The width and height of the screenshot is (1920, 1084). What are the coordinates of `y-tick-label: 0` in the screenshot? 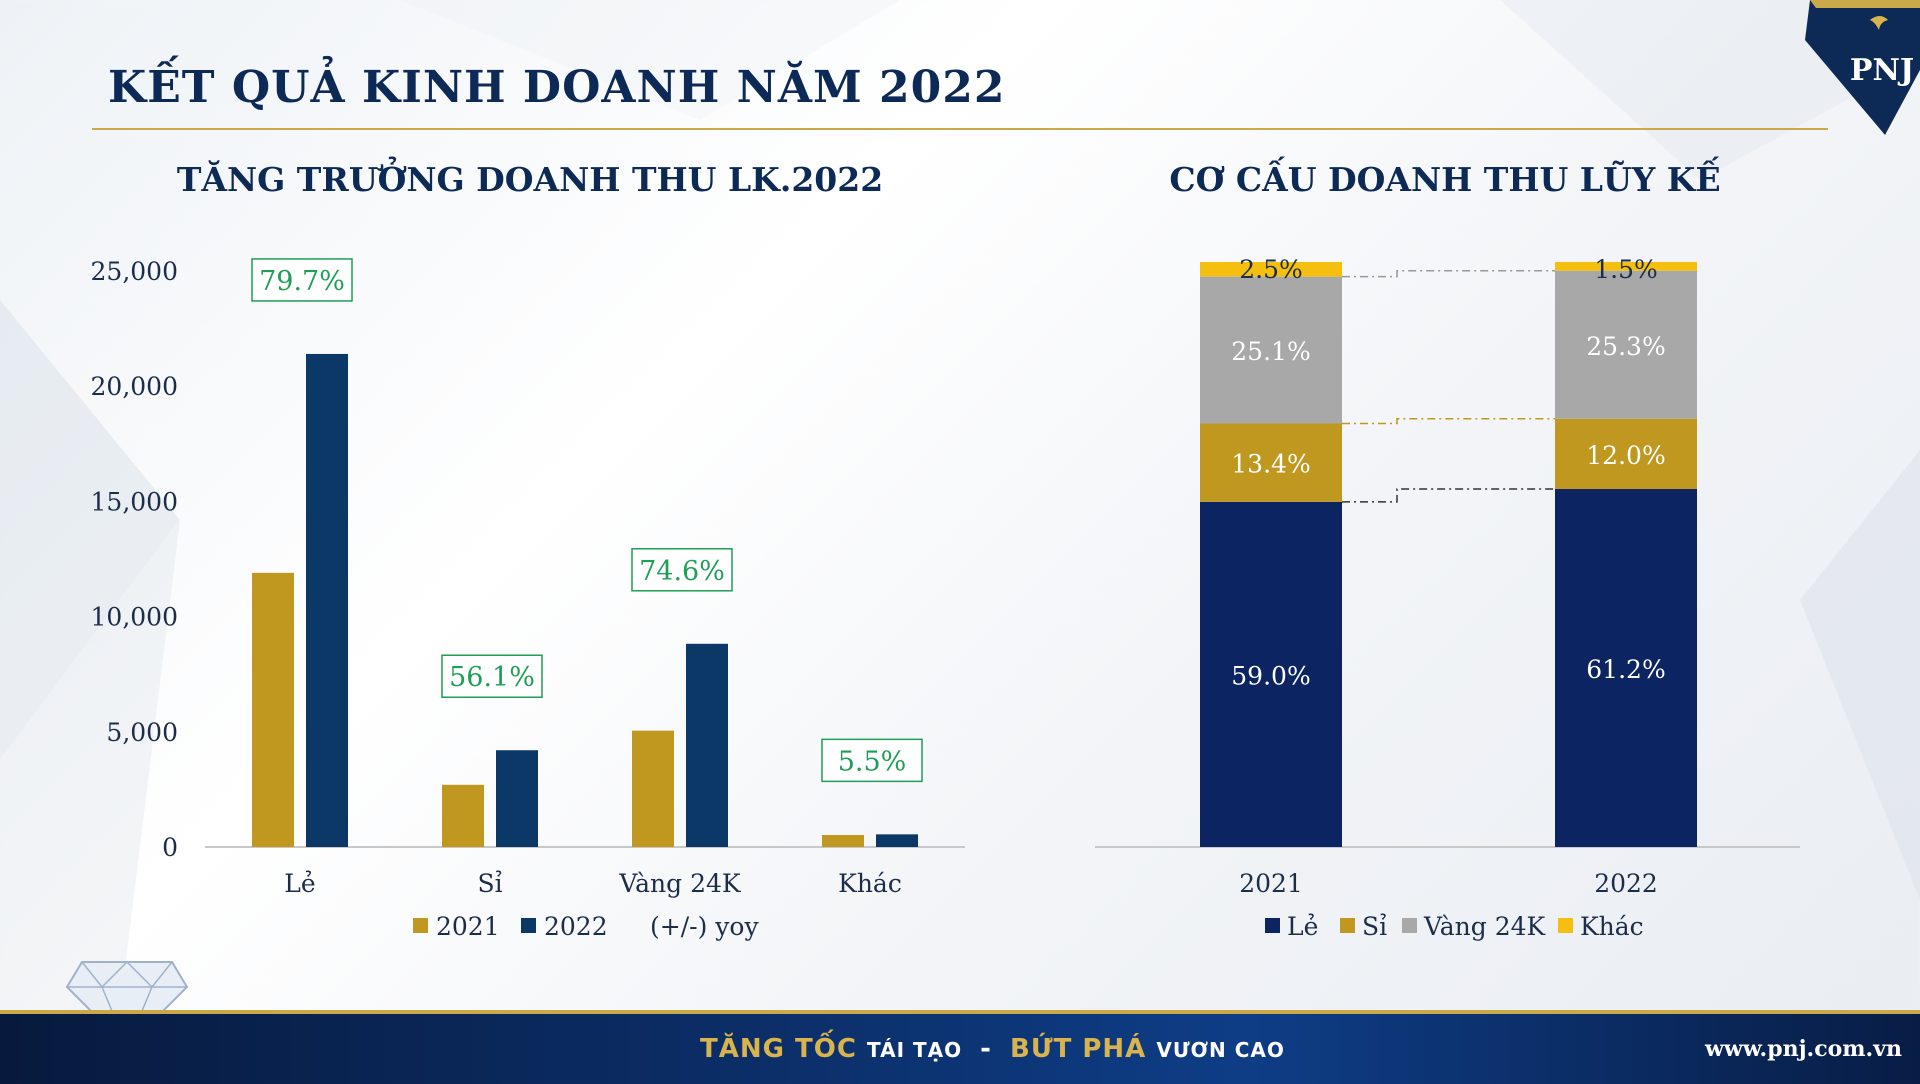 It's located at (170, 847).